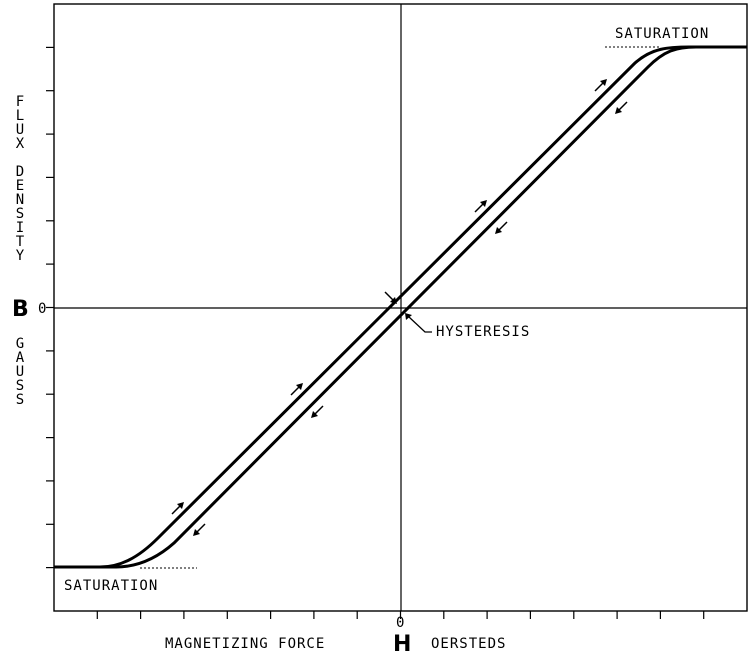  Describe the element at coordinates (50, 307) in the screenshot. I see `y-ticks` at that location.